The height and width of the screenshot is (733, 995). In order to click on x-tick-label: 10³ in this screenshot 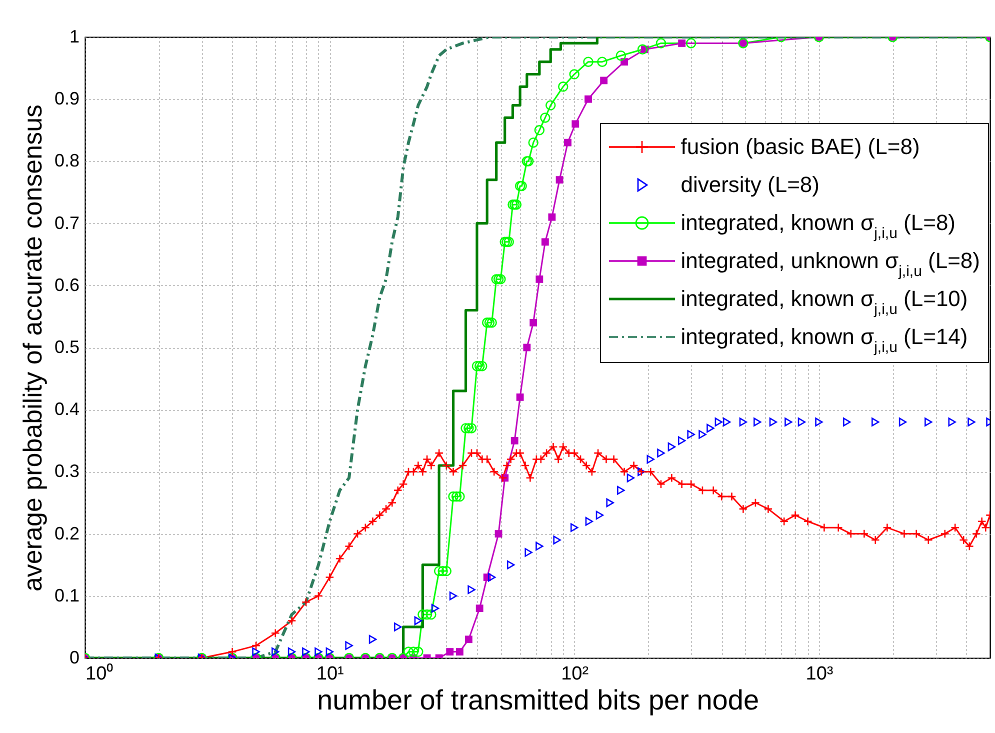, I will do `click(820, 674)`.